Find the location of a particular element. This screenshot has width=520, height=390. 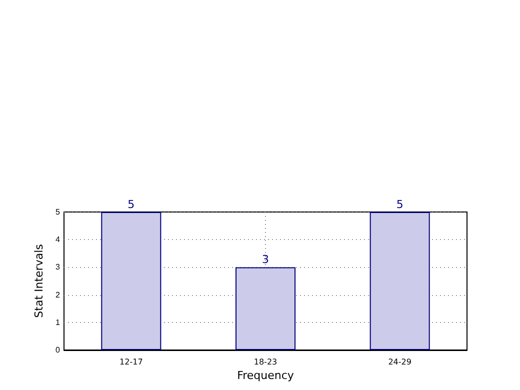

x-tick-label: 24-29 is located at coordinates (400, 362).